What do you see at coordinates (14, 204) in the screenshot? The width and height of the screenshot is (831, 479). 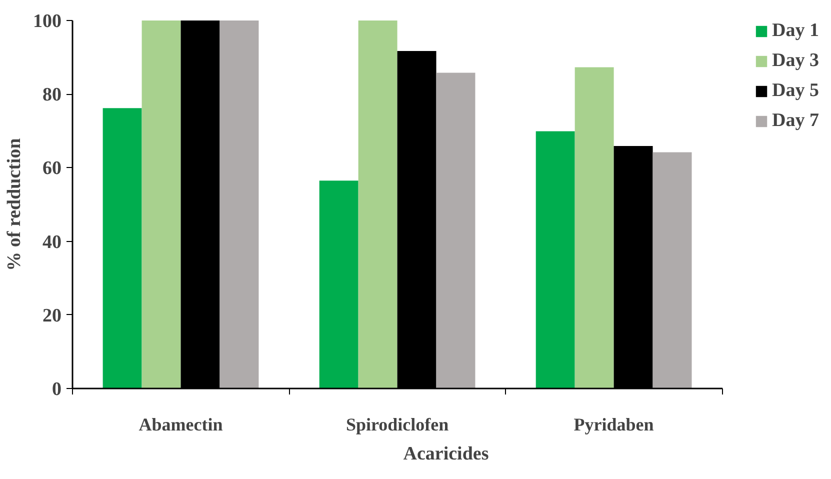 I see `y-axis-title: % of redduction` at bounding box center [14, 204].